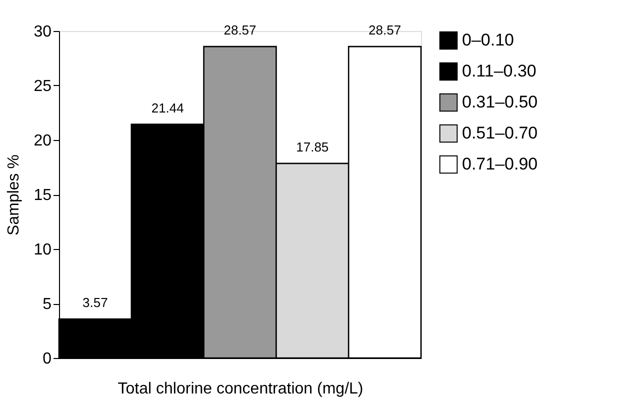 This screenshot has width=627, height=408. Describe the element at coordinates (500, 133) in the screenshot. I see `legend-label: 0.51–0.70` at that location.